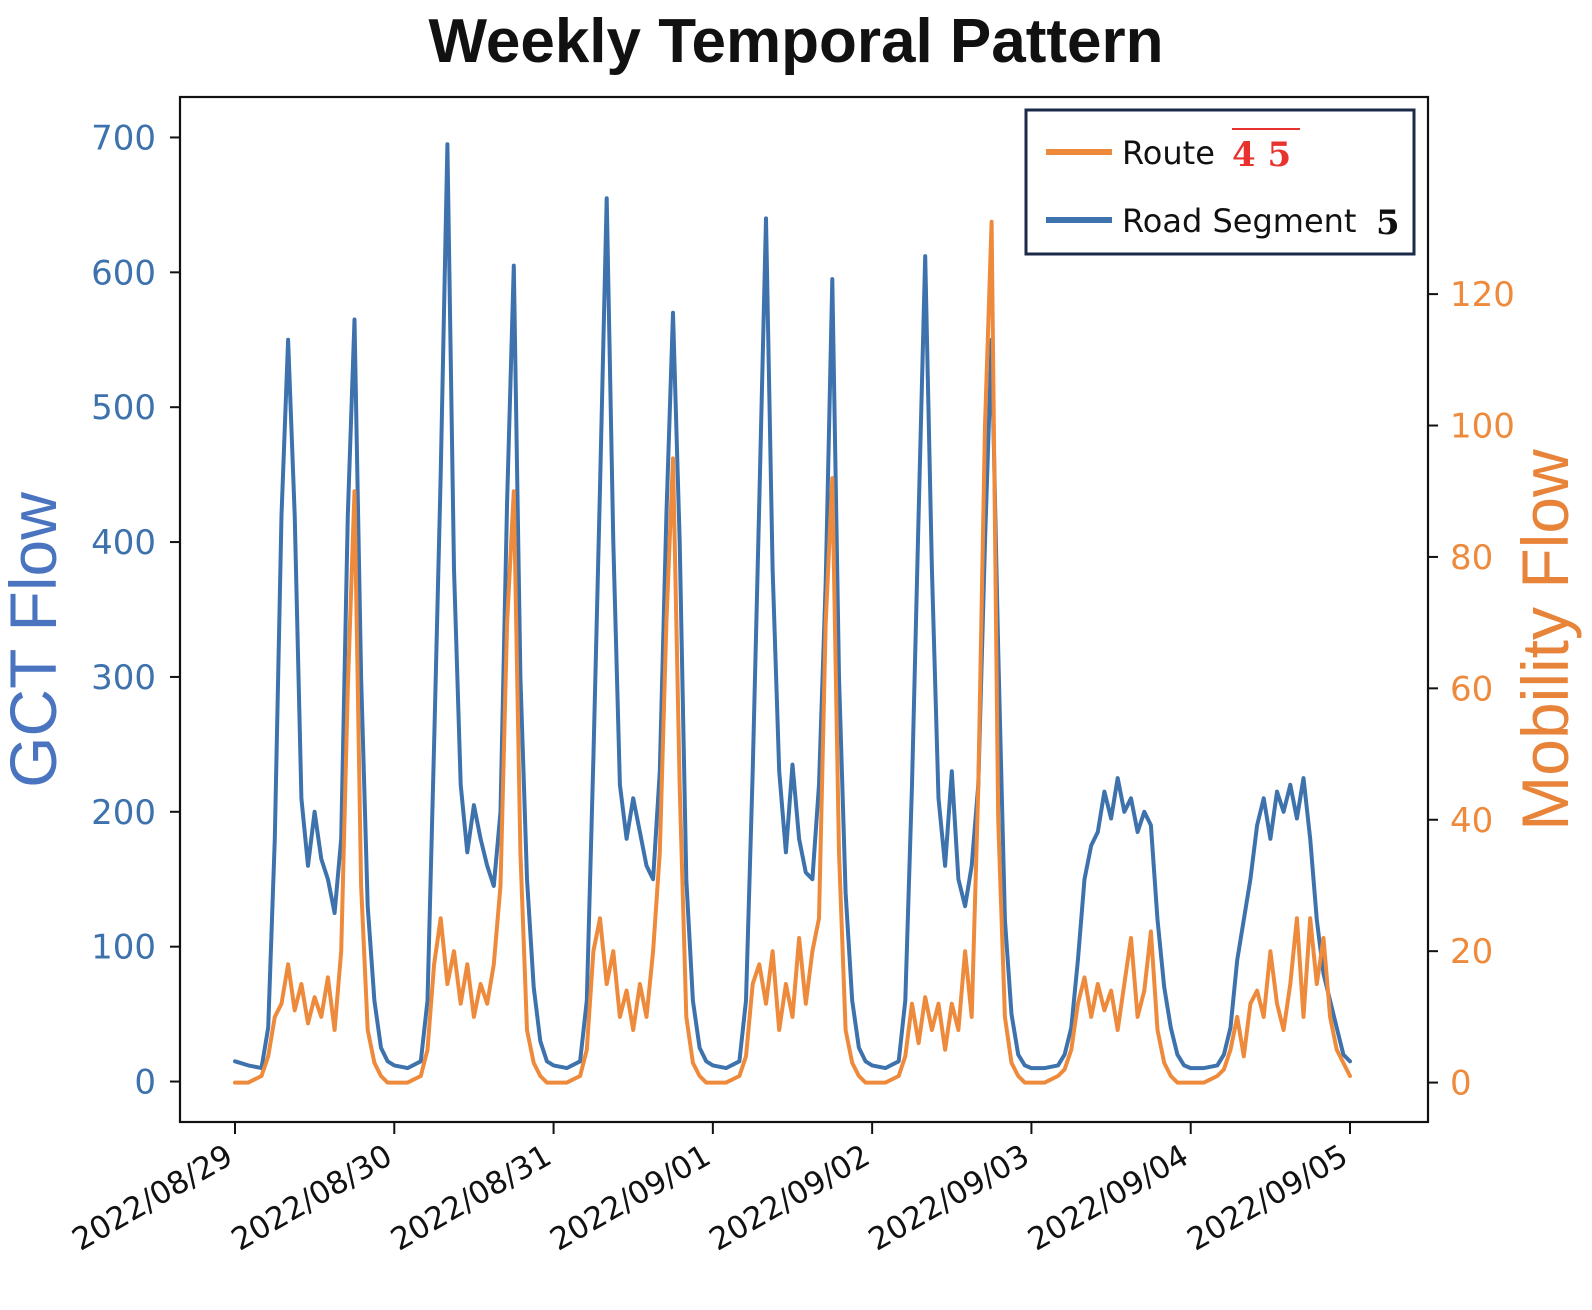  I want to click on y-axis-label-right: Mobility Flow, so click(1545, 640).